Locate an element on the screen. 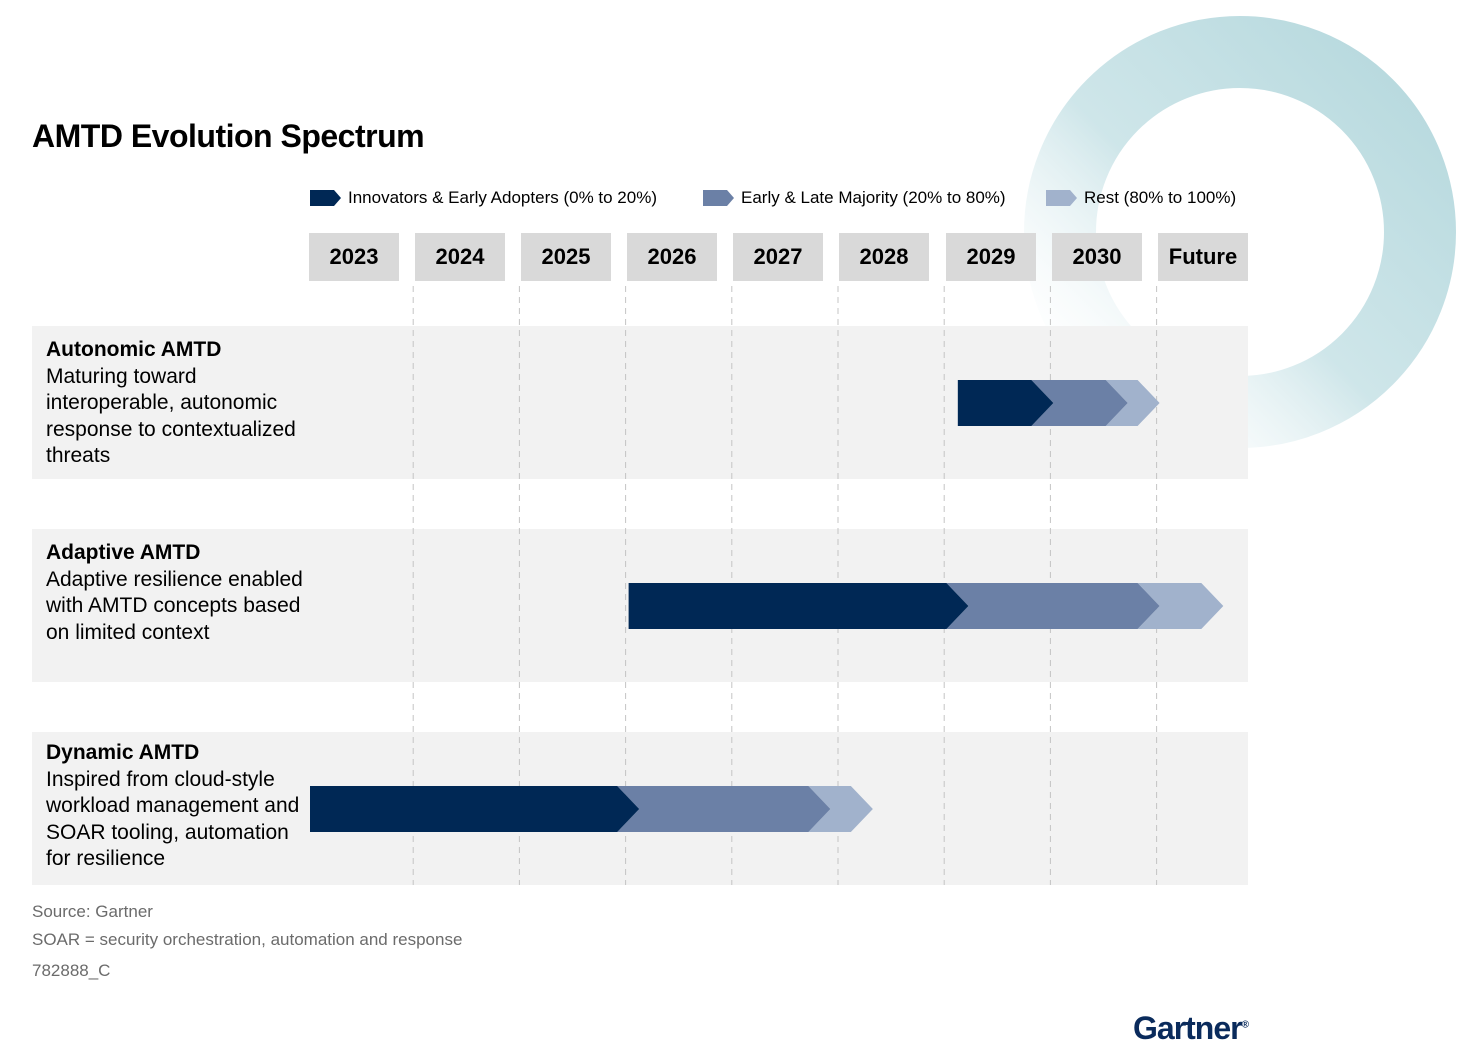 The width and height of the screenshot is (1467, 1057). year-header-2027: 2027 is located at coordinates (778, 257).